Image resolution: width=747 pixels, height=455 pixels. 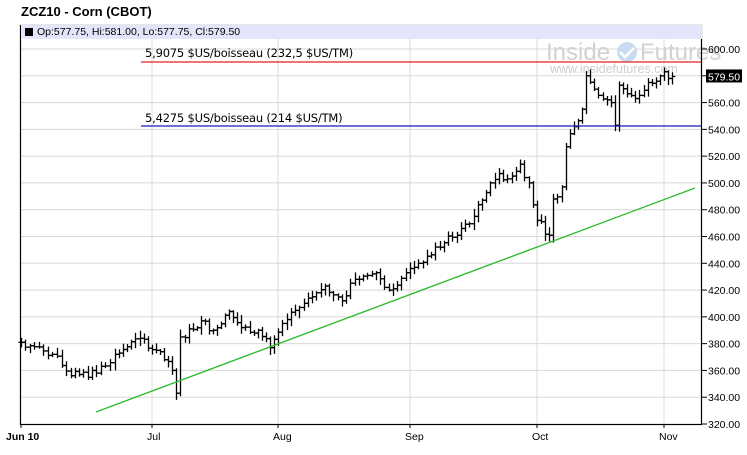 I want to click on svg-text: 540.00, so click(x=724, y=130).